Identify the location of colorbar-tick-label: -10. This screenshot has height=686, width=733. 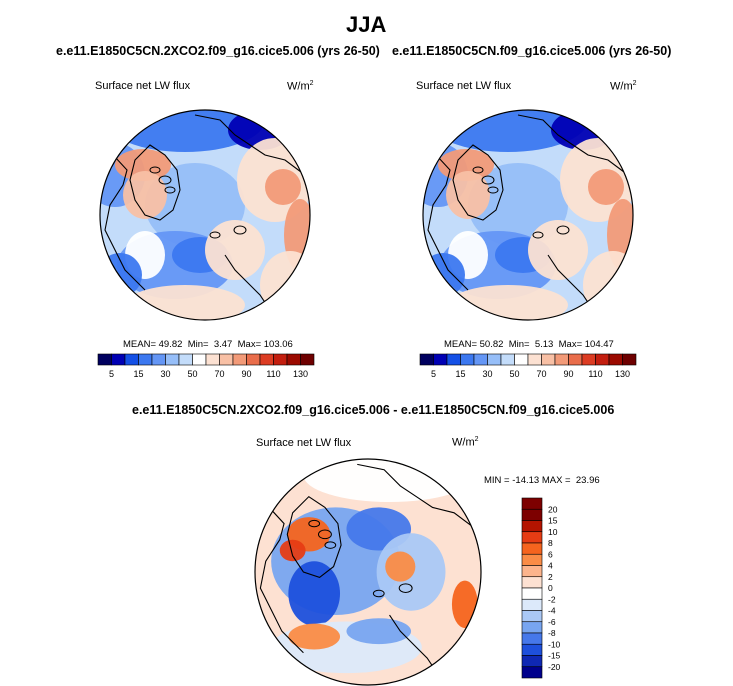
(554, 644).